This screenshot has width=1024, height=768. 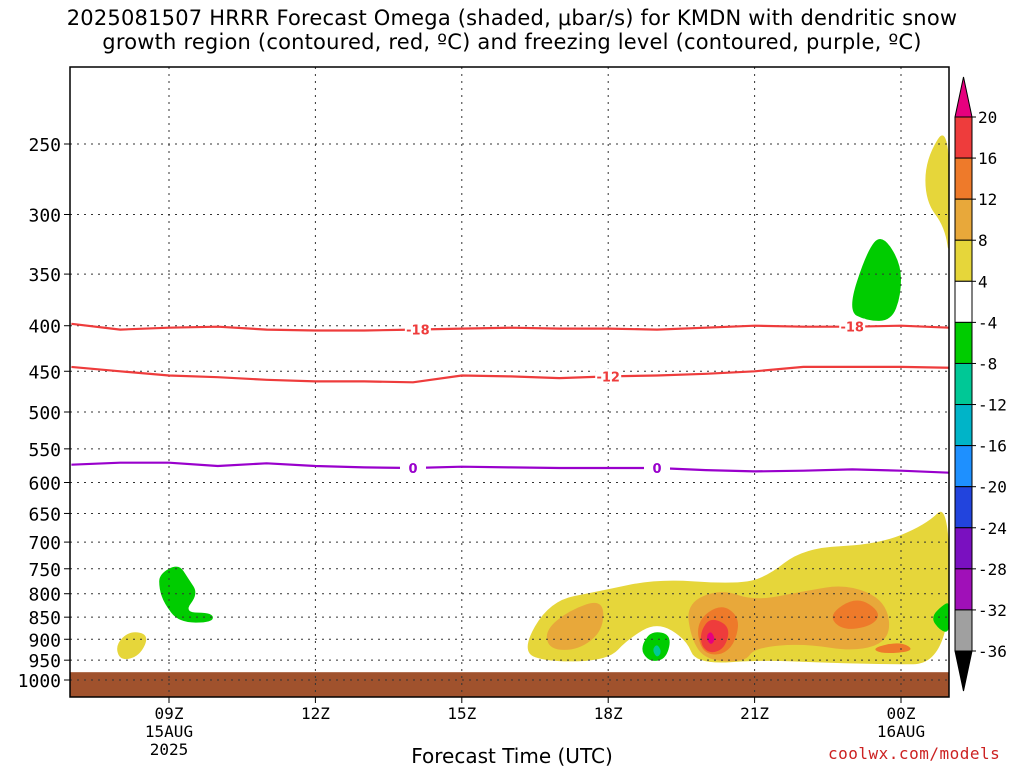 I want to click on y-tick-label: 550, so click(x=44, y=450).